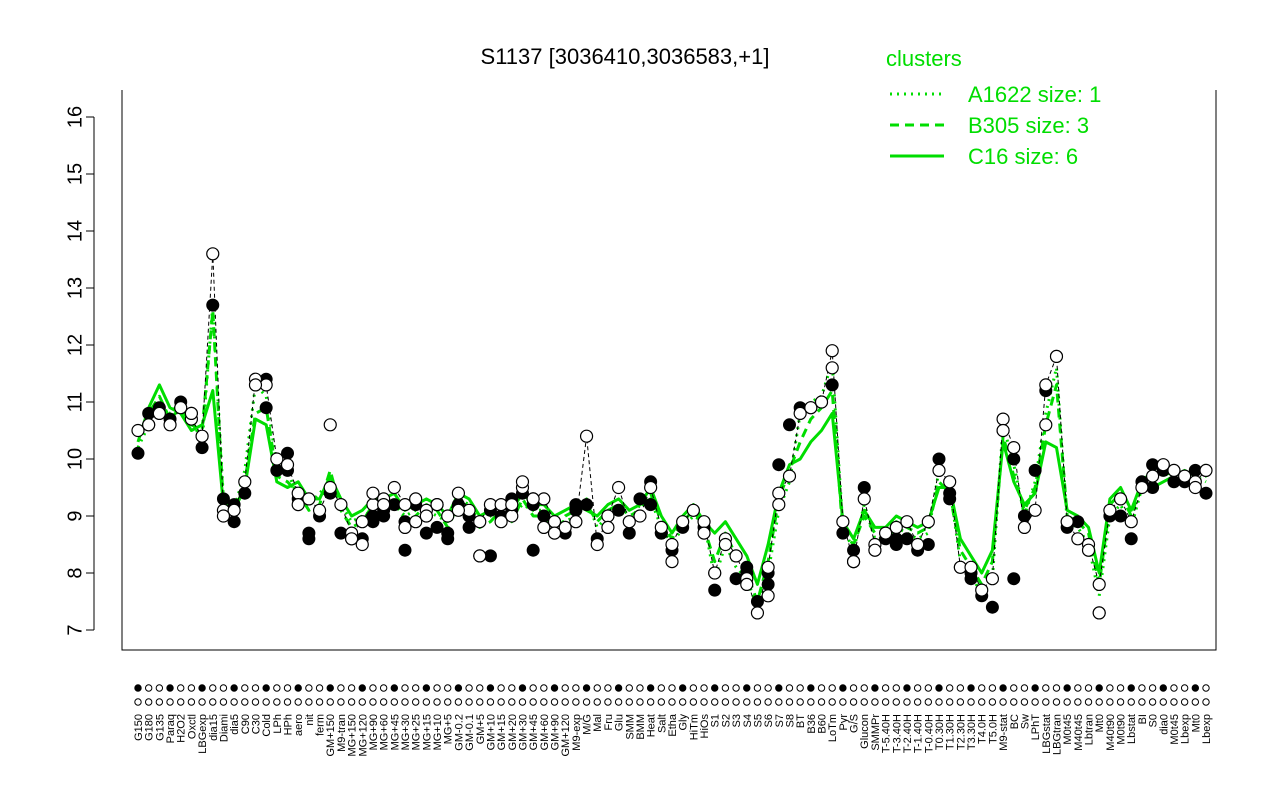 Image resolution: width=1280 pixels, height=800 pixels. What do you see at coordinates (75, 402) in the screenshot?
I see `y-tick-label: 11` at bounding box center [75, 402].